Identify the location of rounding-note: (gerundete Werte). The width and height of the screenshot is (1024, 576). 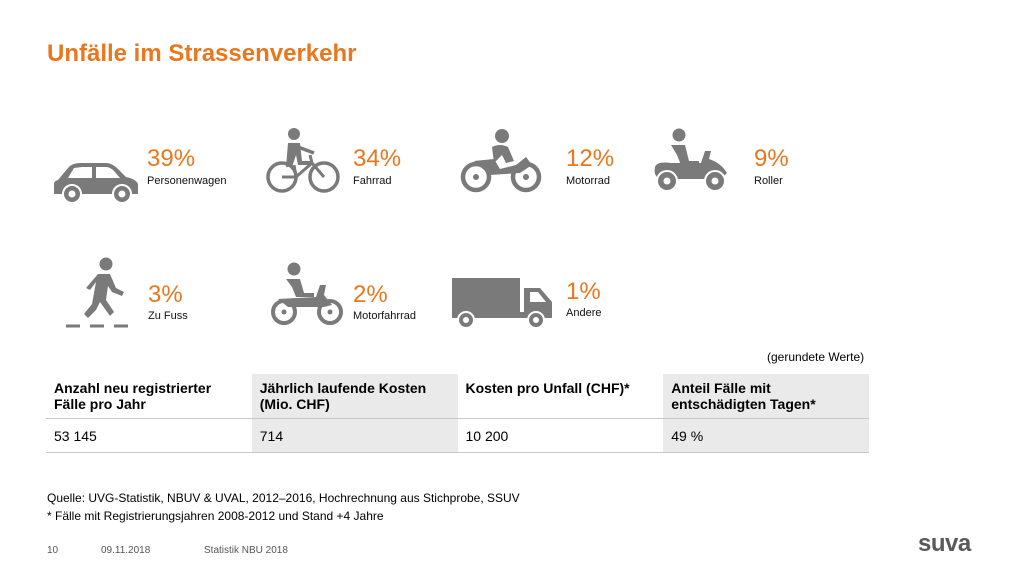
(816, 357).